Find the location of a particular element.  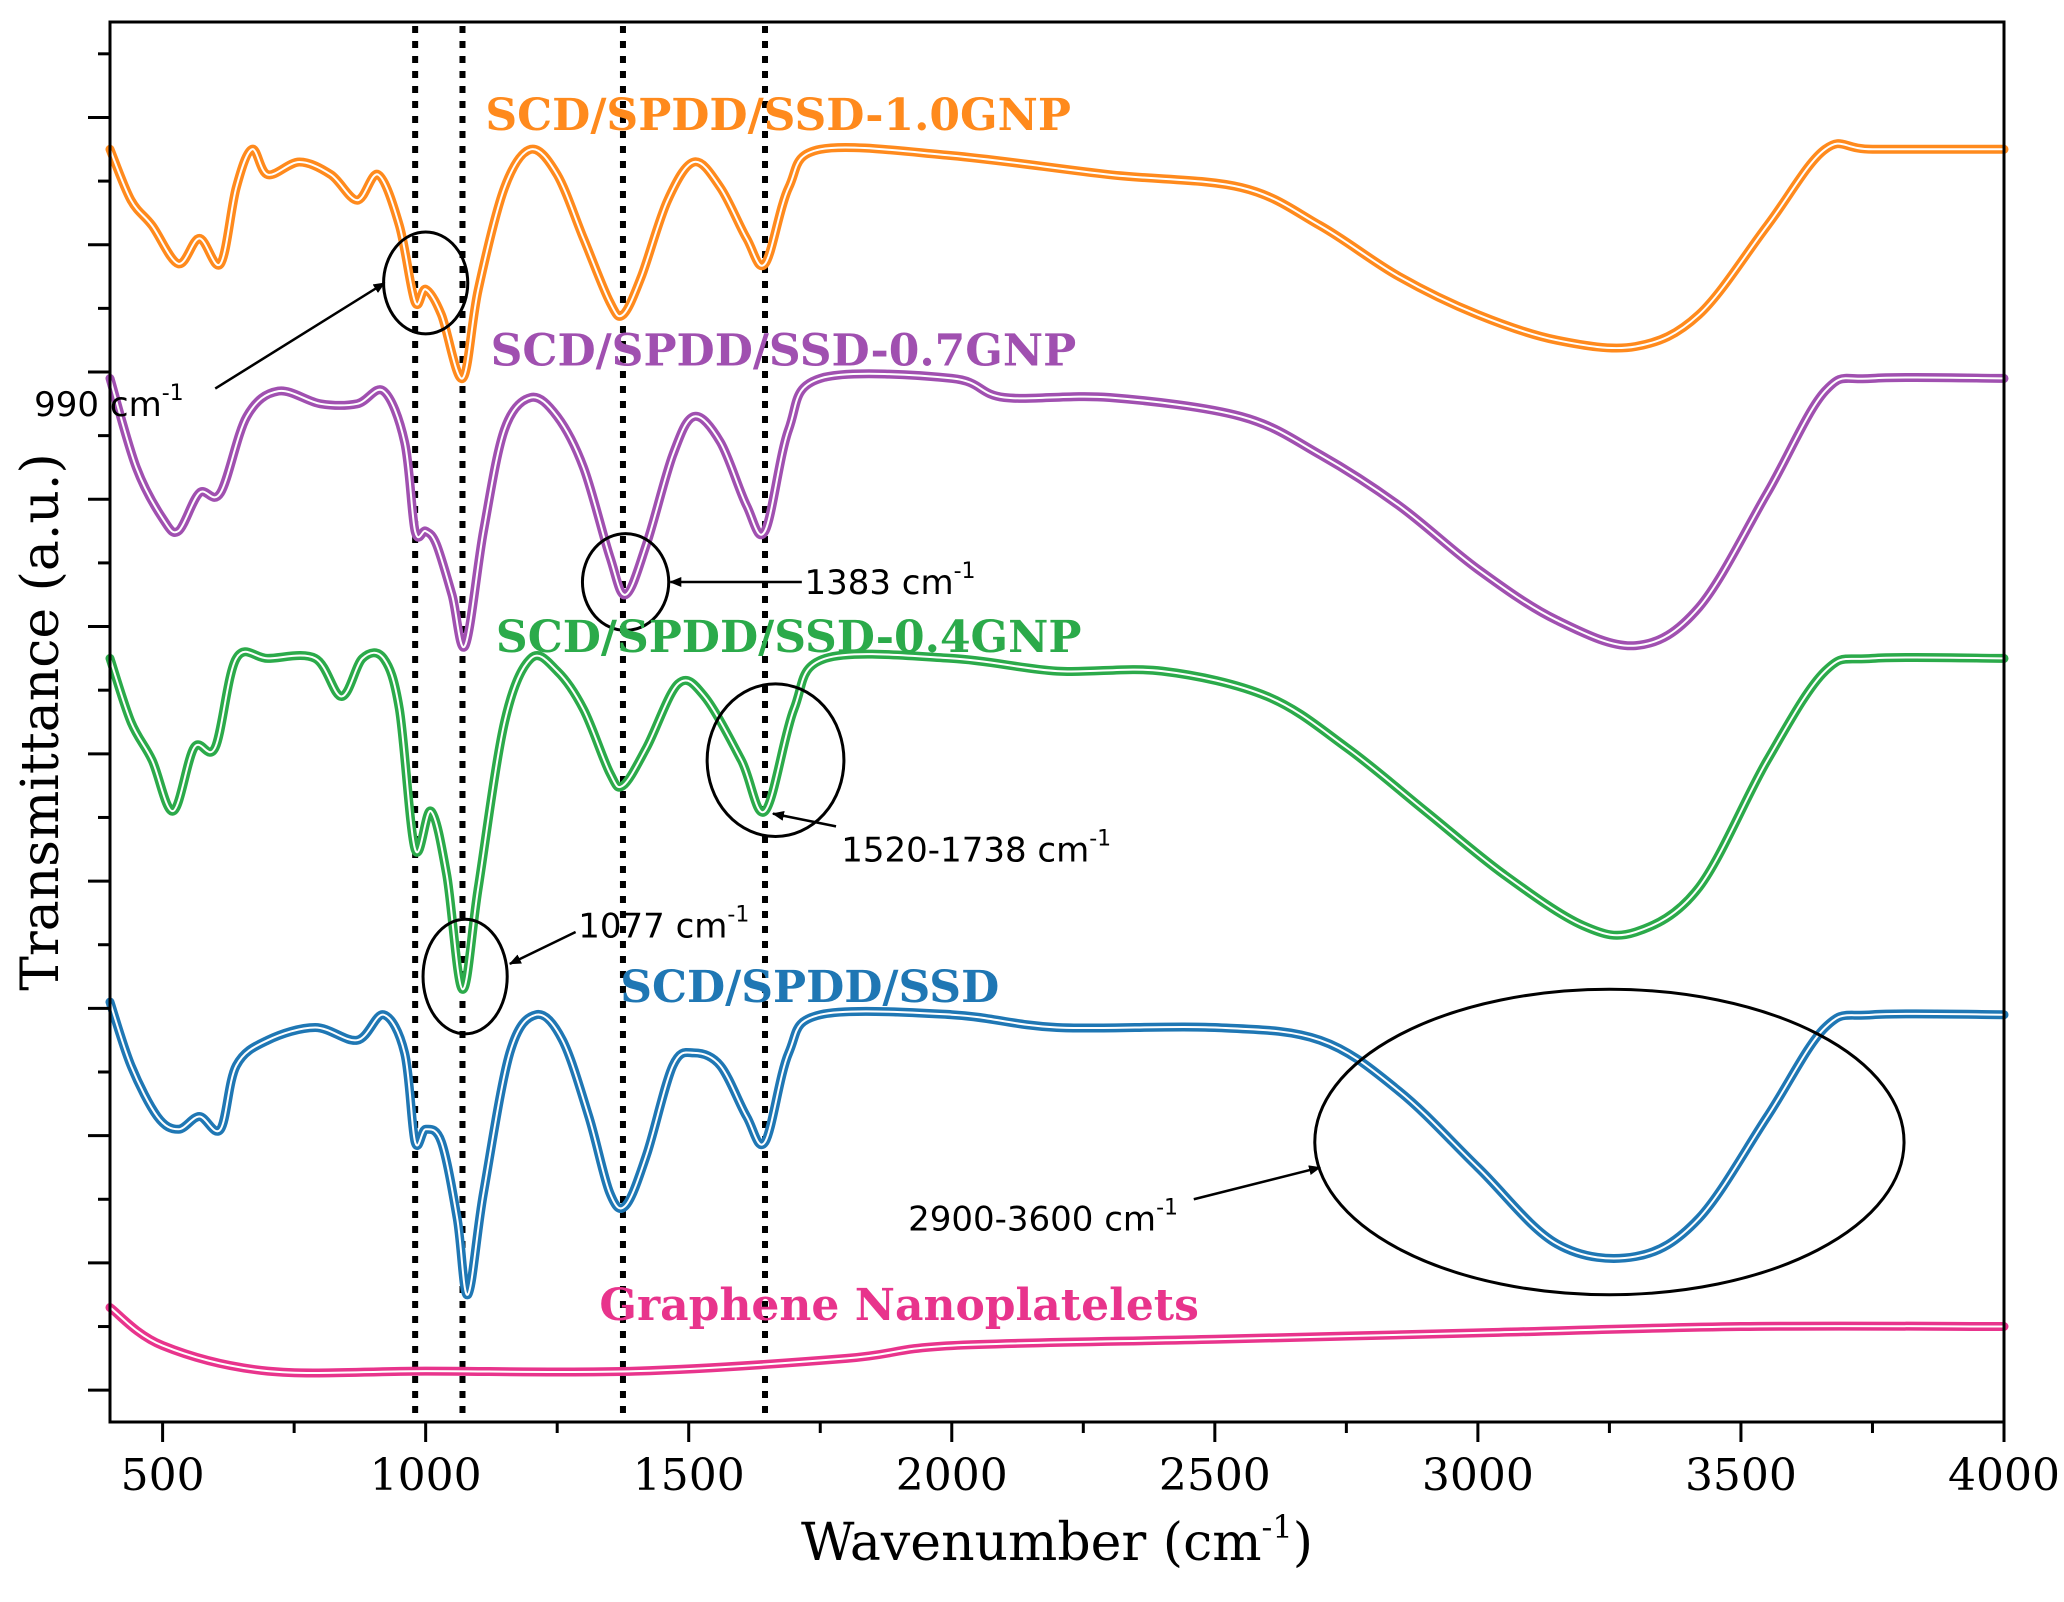

annotation-2: 1520-1738 cm-1 is located at coordinates (908, 776).